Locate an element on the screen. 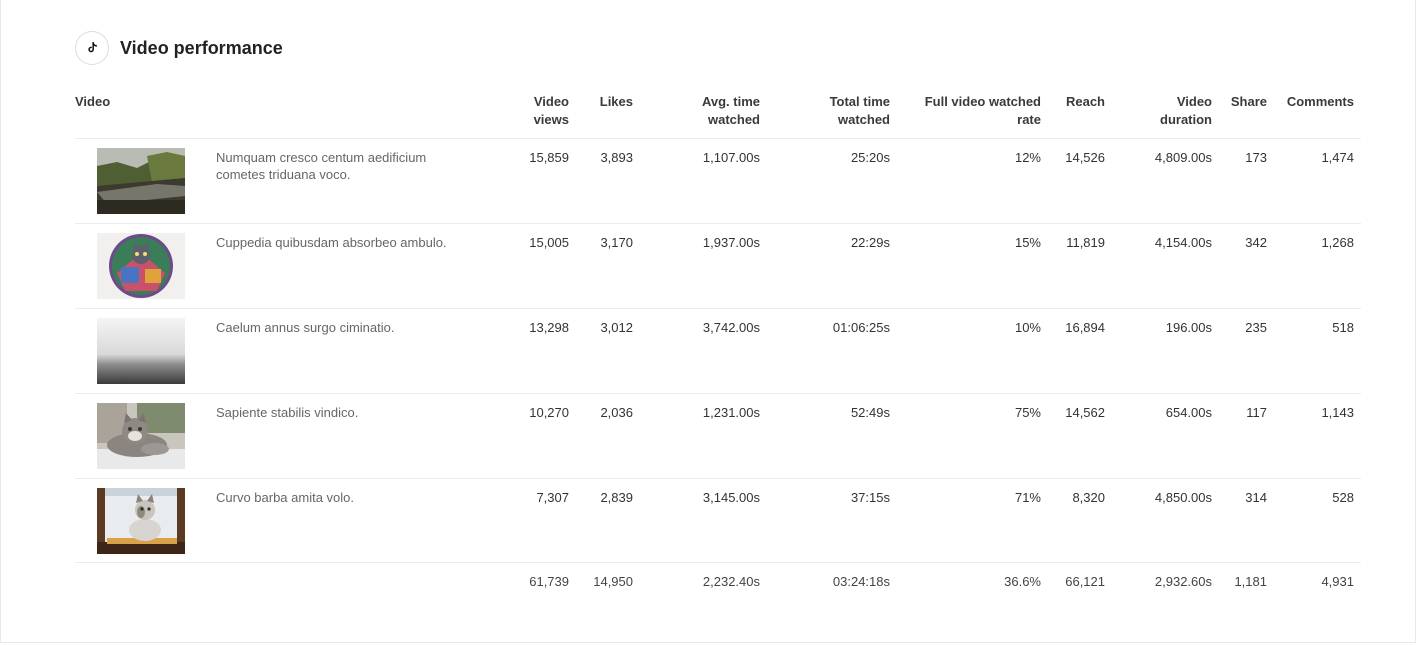 The height and width of the screenshot is (646, 1418). video-duration: 4,850.00s is located at coordinates (1183, 497).